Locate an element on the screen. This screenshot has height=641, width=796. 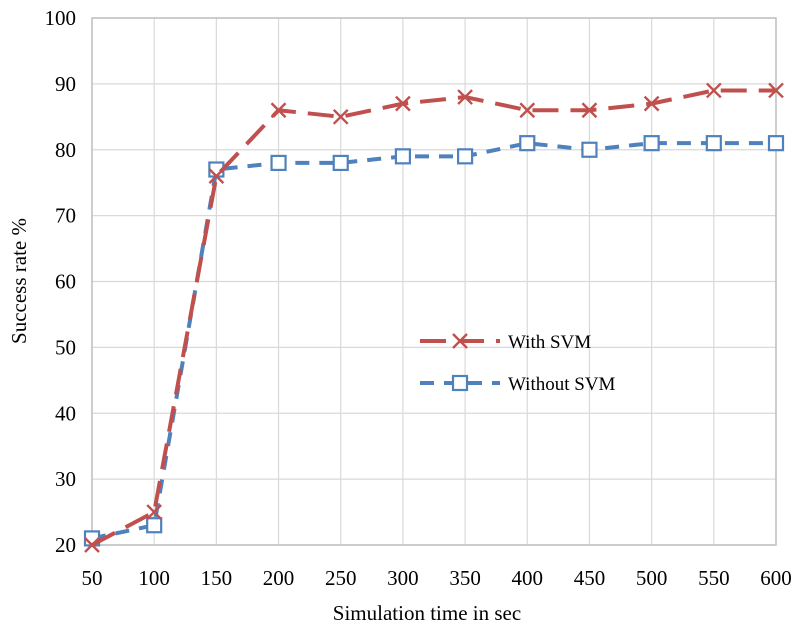
x-axis-title: Simulation time in sec is located at coordinates (427, 613).